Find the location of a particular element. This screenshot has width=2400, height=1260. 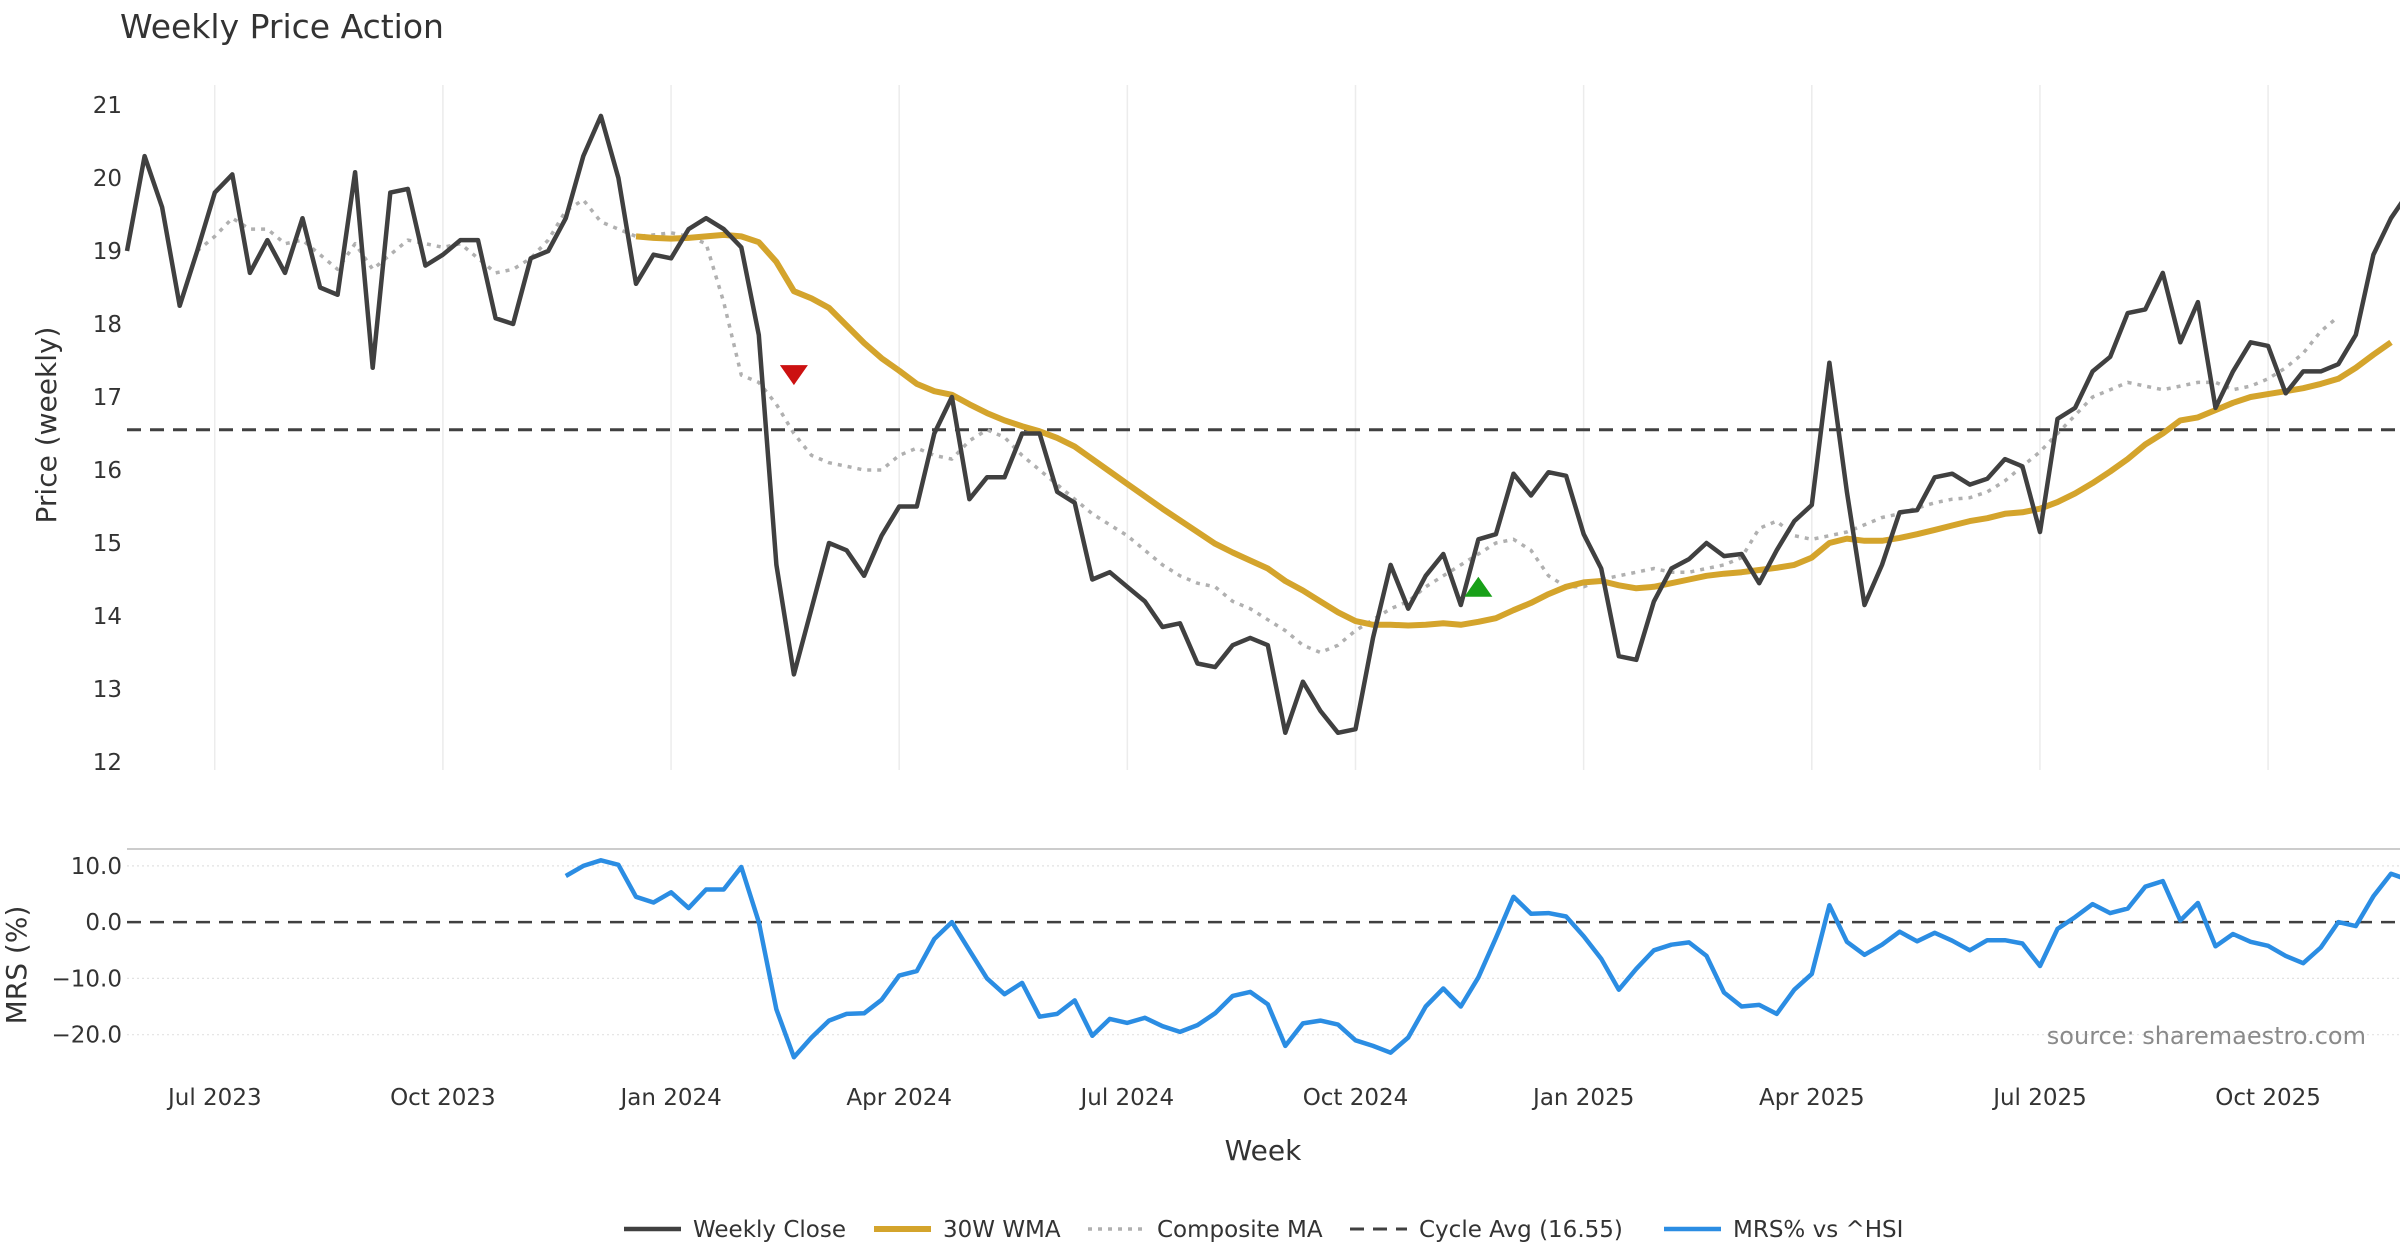

x-tick-label: Jan 2024 is located at coordinates (669, 1098).